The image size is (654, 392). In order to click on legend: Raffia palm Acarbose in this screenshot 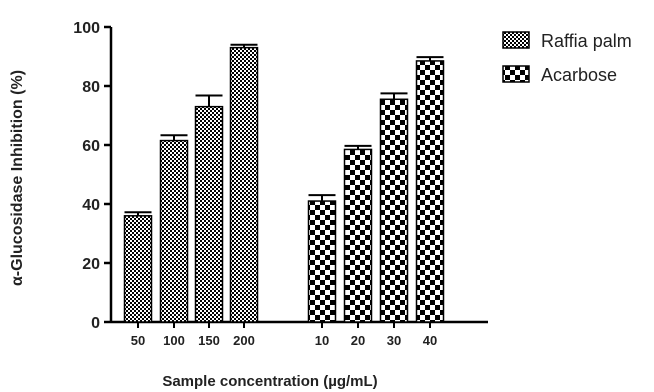, I will do `click(567, 58)`.